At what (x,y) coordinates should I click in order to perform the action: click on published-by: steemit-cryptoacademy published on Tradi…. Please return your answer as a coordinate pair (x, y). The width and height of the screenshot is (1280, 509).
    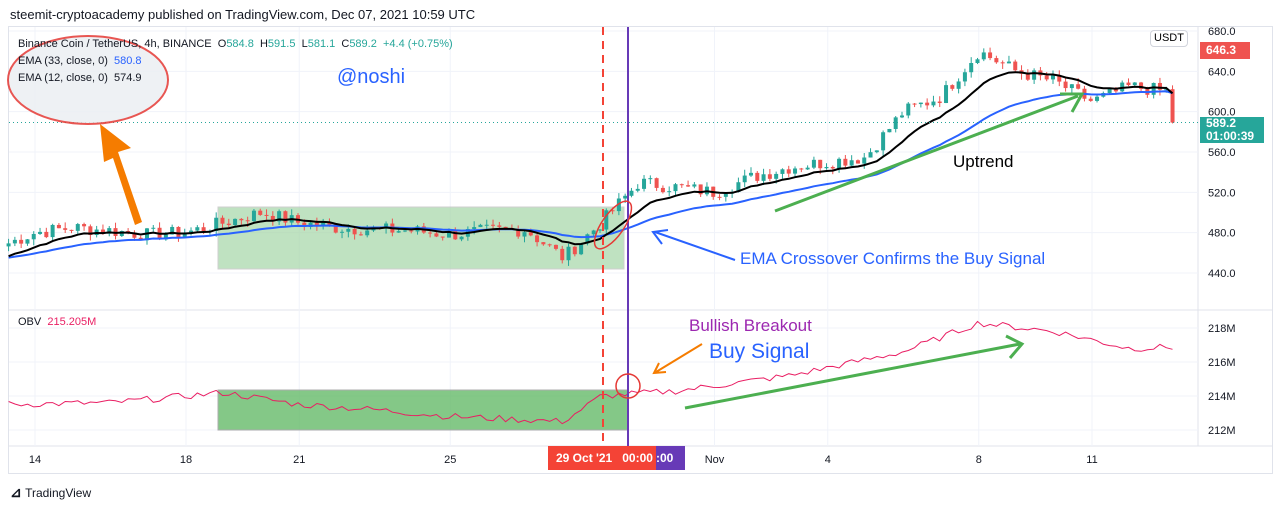
    Looking at the image, I should click on (243, 14).